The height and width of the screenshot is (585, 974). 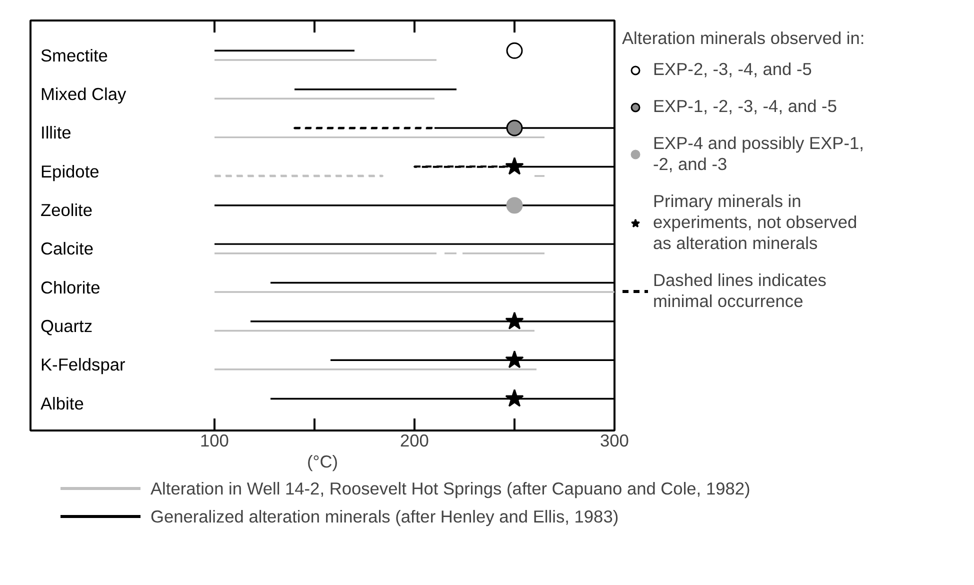 I want to click on y-tick-label: Illite, so click(x=56, y=132).